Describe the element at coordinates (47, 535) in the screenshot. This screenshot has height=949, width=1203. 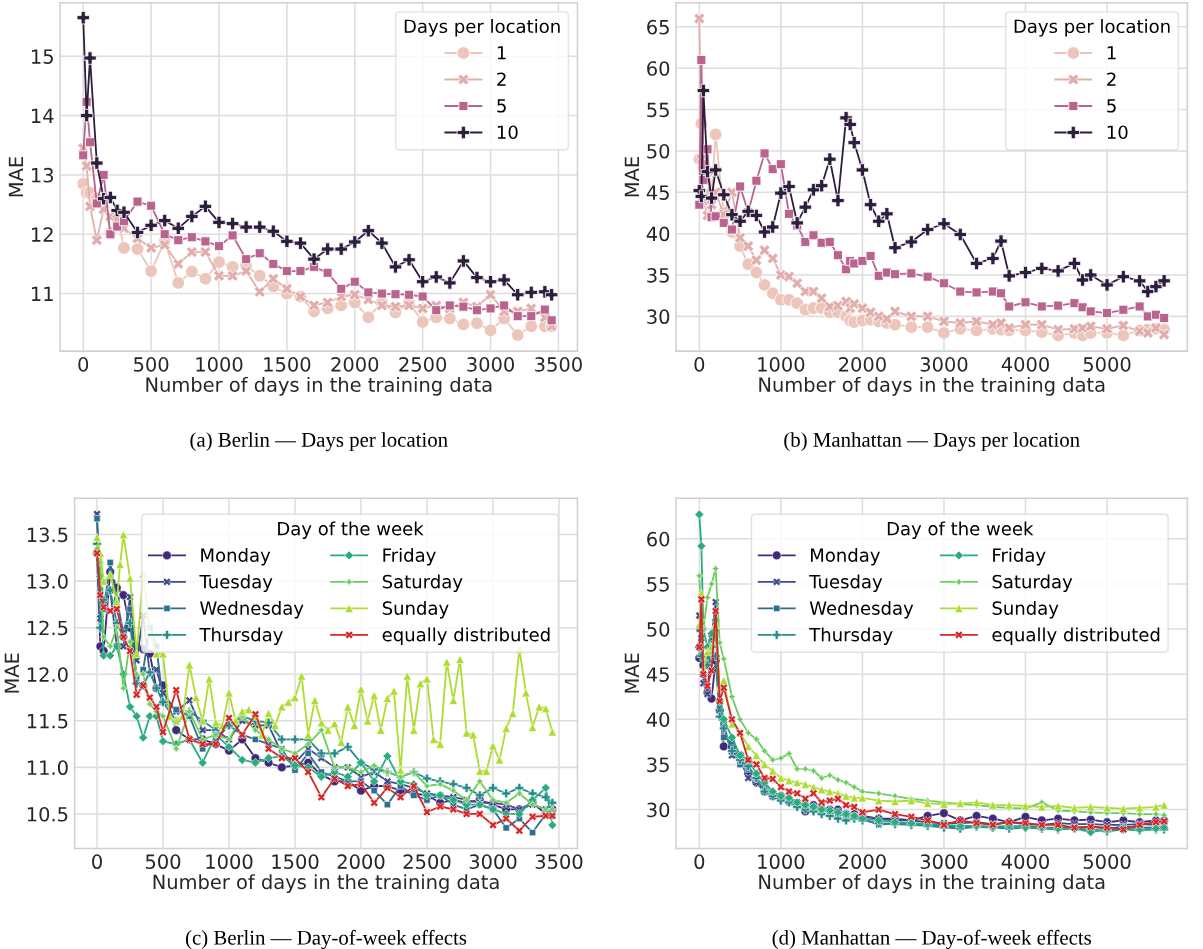
I see `y-tick-label: 13.5` at that location.